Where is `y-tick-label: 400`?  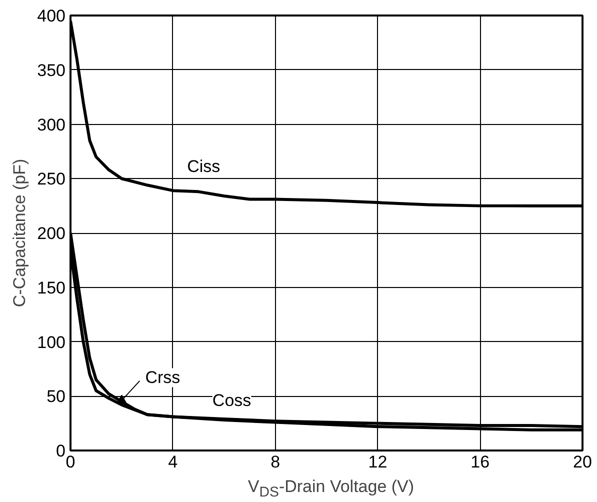 y-tick-label: 400 is located at coordinates (51, 16).